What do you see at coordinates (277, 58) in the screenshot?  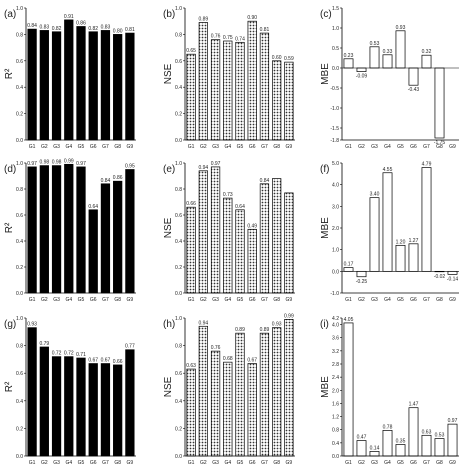 I see `data-label: 0.60` at bounding box center [277, 58].